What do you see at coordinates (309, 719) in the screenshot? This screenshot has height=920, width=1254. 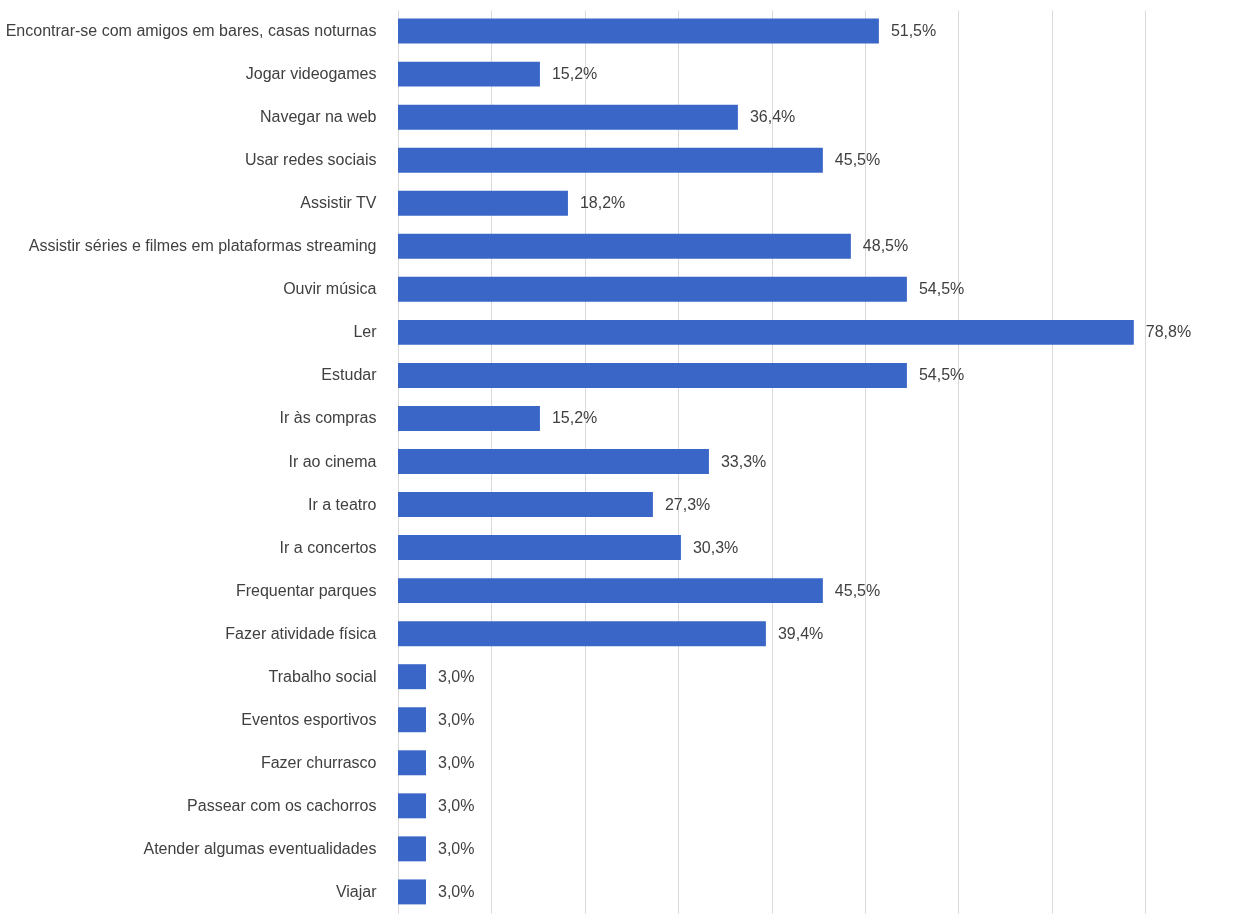 I see `y-tick-label: Eventos esportivos` at bounding box center [309, 719].